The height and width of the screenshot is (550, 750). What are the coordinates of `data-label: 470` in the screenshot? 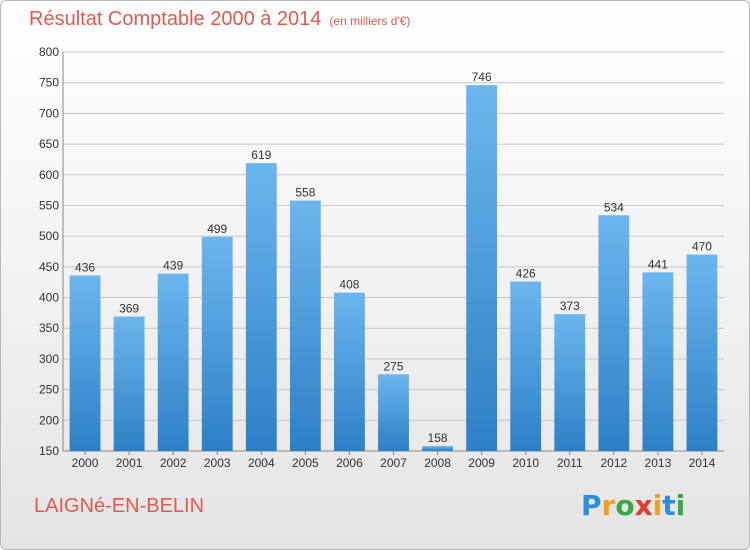 It's located at (702, 247).